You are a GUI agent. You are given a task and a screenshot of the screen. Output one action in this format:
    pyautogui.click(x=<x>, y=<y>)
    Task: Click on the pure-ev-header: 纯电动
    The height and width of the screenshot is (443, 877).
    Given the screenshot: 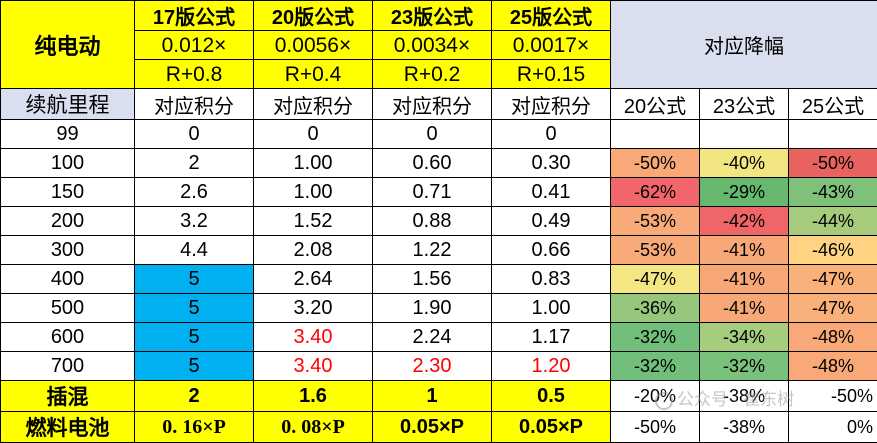 What is the action you would take?
    pyautogui.click(x=68, y=45)
    